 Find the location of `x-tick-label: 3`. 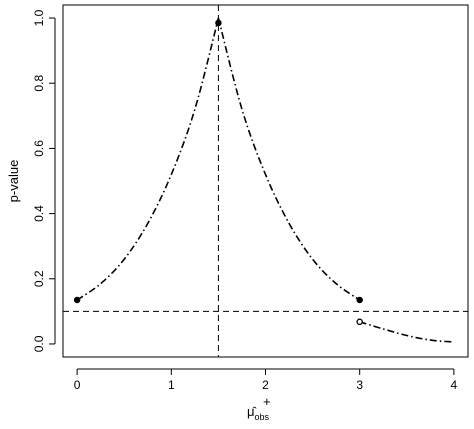

x-tick-label: 3 is located at coordinates (359, 385).